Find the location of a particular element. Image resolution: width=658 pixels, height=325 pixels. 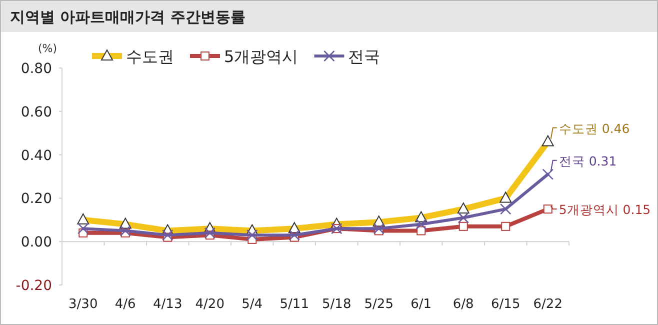

x-tick-label: 5/25 is located at coordinates (379, 304).